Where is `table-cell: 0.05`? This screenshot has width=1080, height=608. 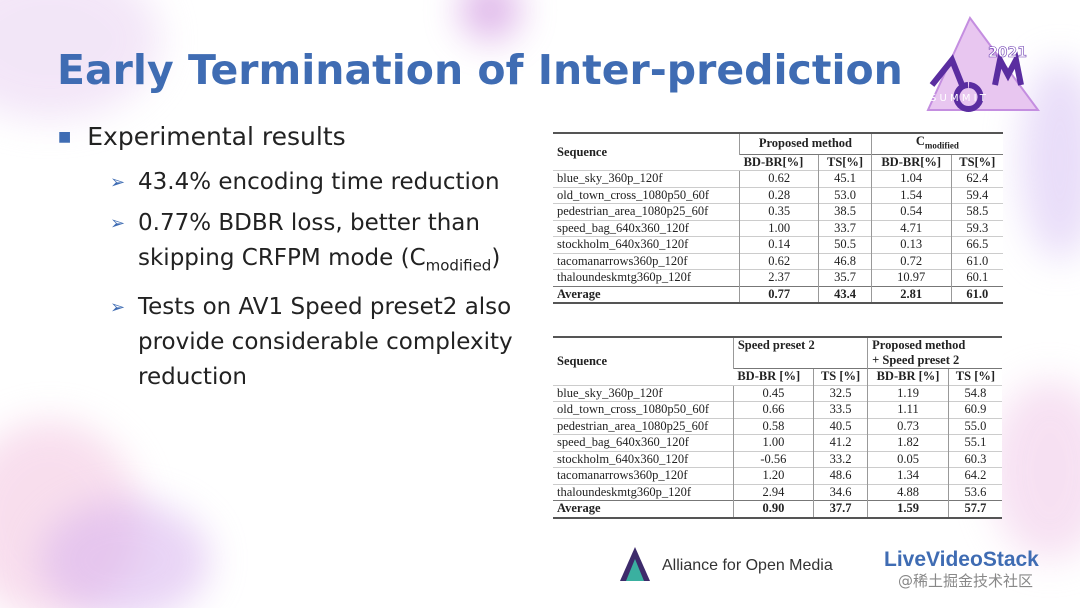
table-cell: 0.05 is located at coordinates (908, 459).